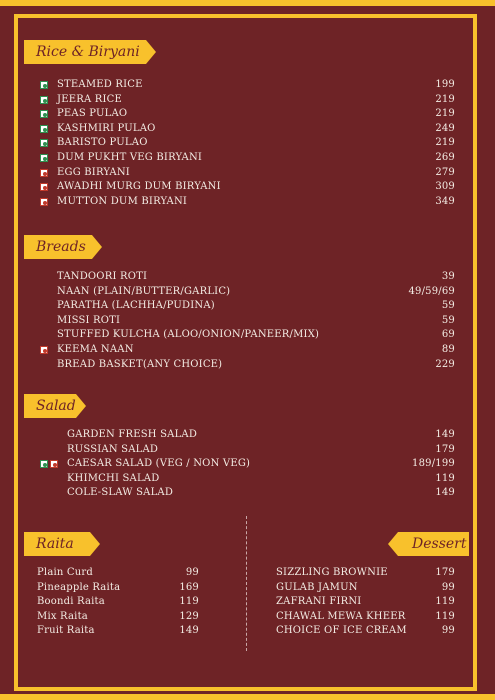  Describe the element at coordinates (247, 365) in the screenshot. I see `menu-item: BREAD BASKET(ANY CHOICE) 229` at that location.